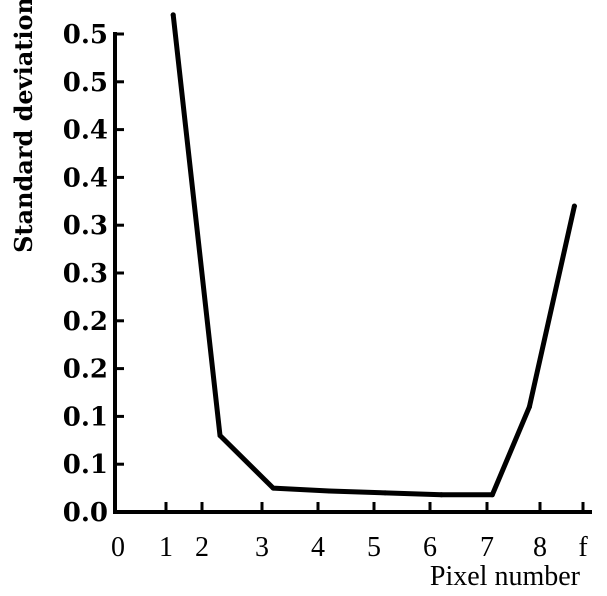  I want to click on x-tick-label: 6, so click(430, 547).